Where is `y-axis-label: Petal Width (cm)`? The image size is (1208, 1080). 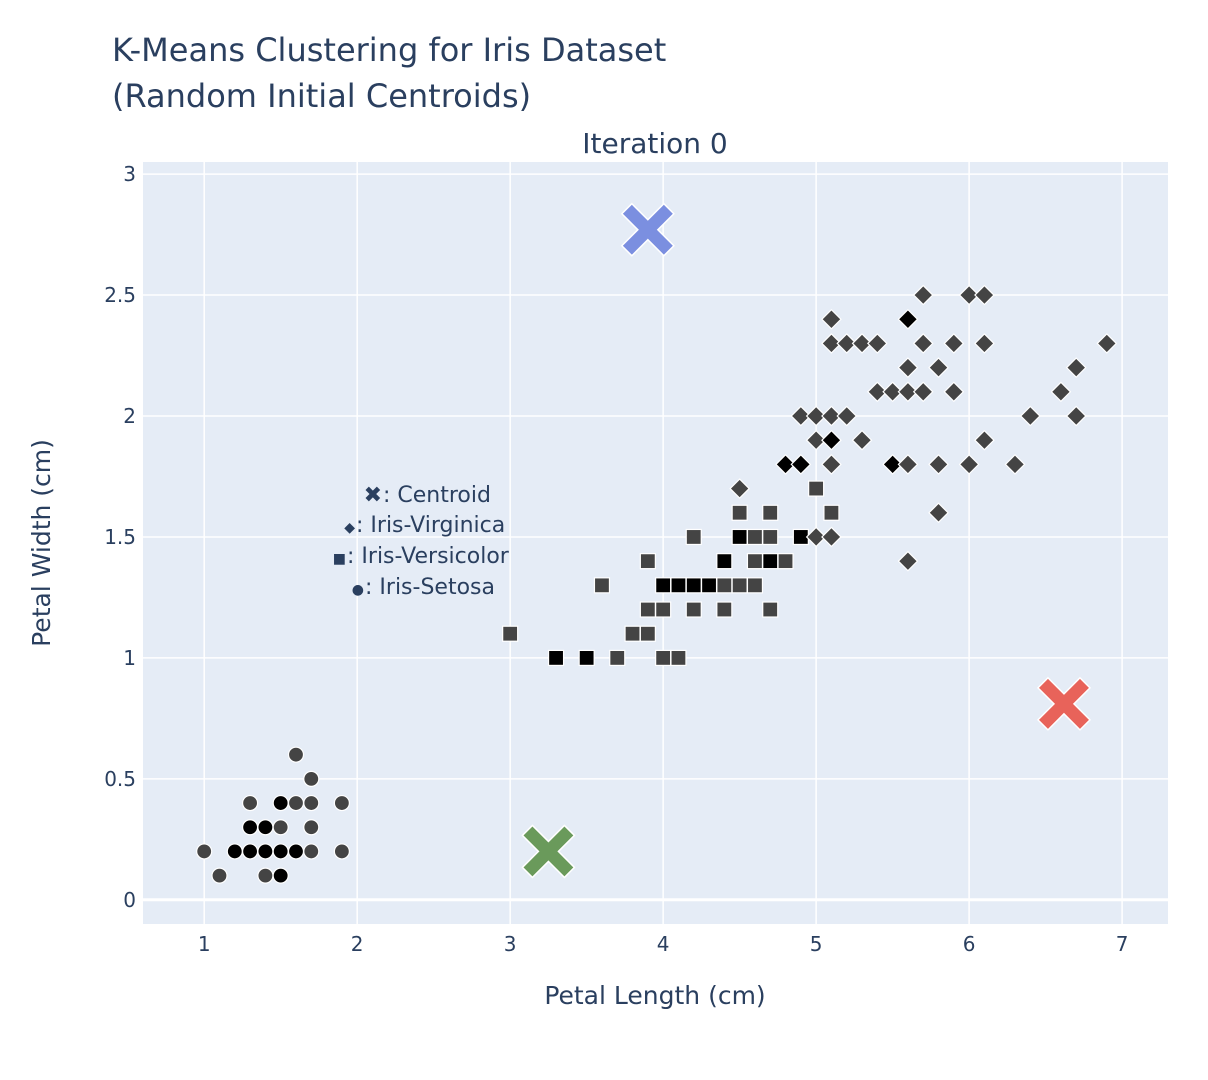
y-axis-label: Petal Width (cm) is located at coordinates (41, 543).